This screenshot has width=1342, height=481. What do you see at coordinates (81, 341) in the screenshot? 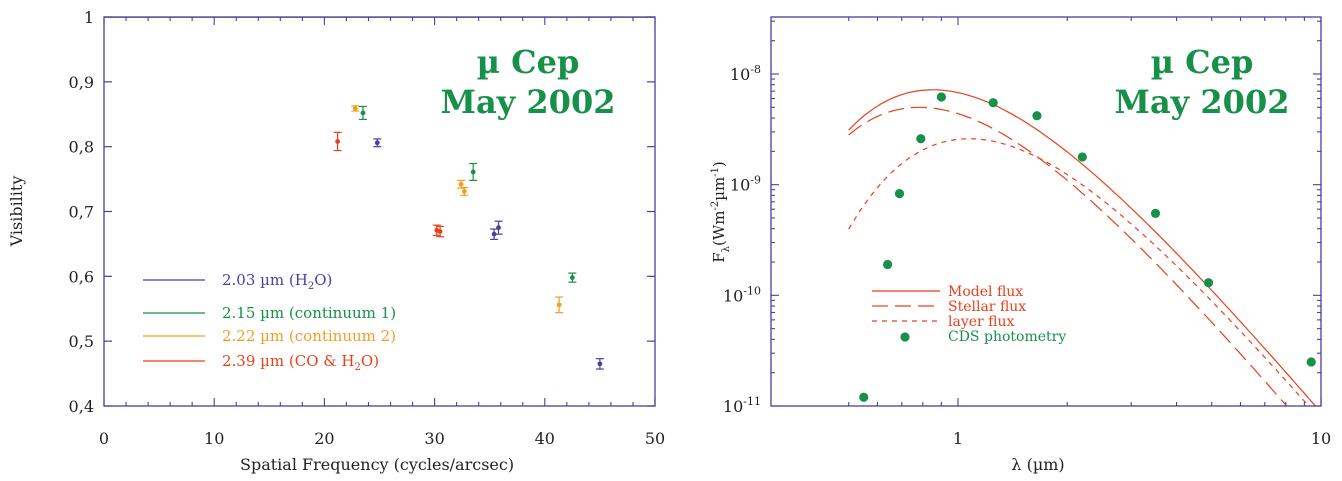
I see `y-tick-label: 0,5` at bounding box center [81, 341].